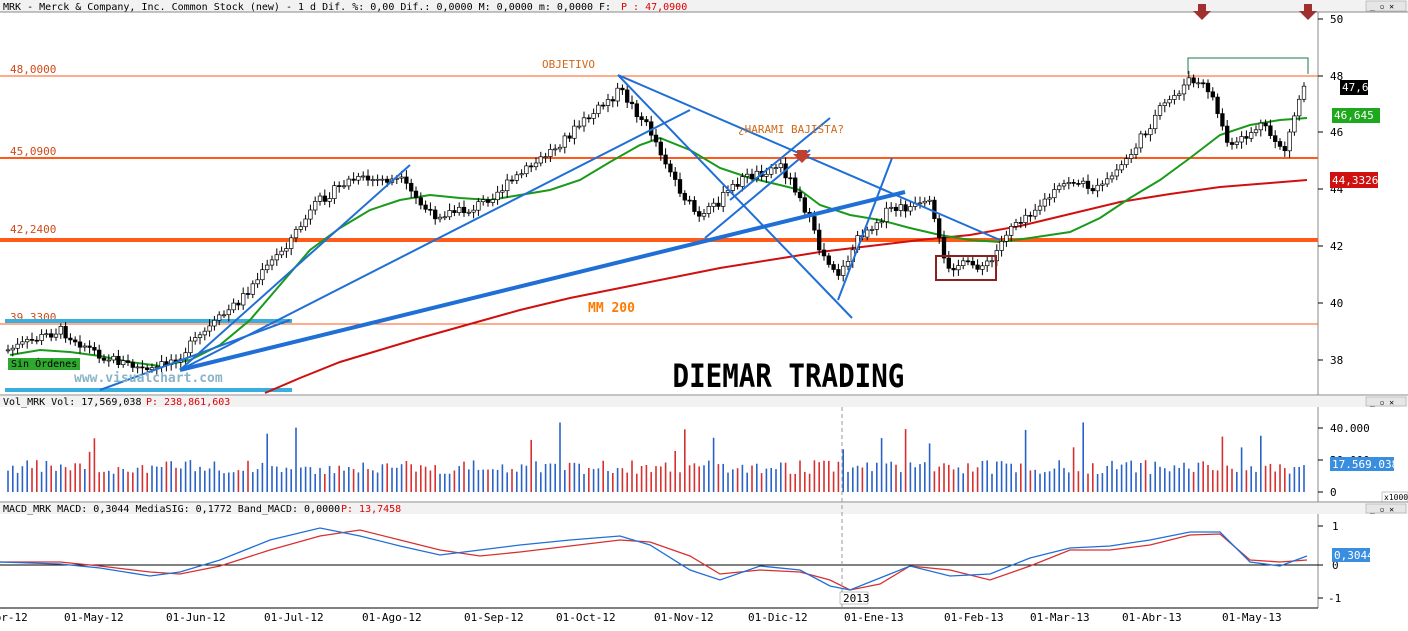  Describe the element at coordinates (966, 268) in the screenshot. I see `consolidation-box` at that location.